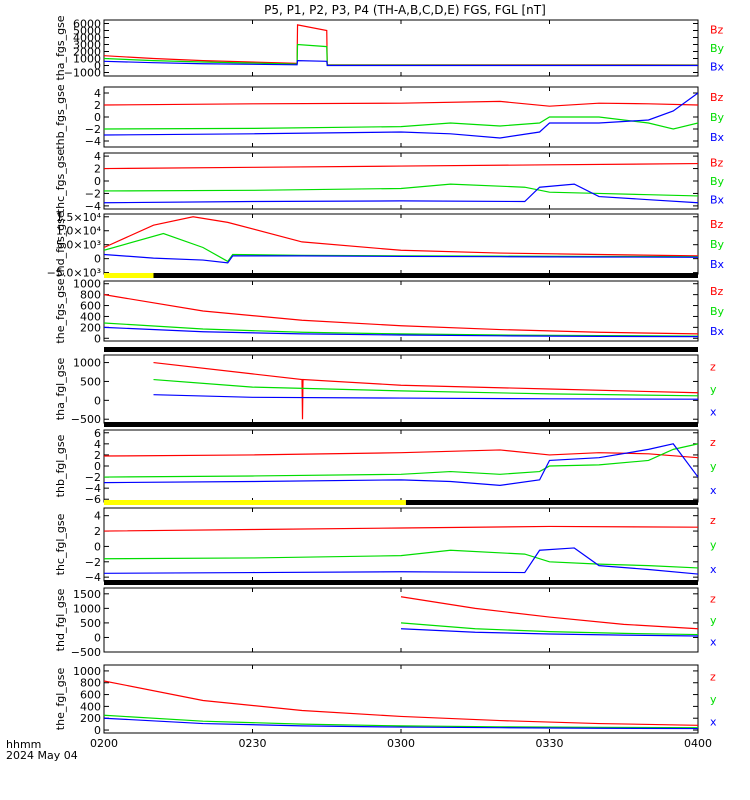 The image size is (750, 800). What do you see at coordinates (60, 544) in the screenshot?
I see `y-axis-label: thc_fgl_gse` at bounding box center [60, 544].